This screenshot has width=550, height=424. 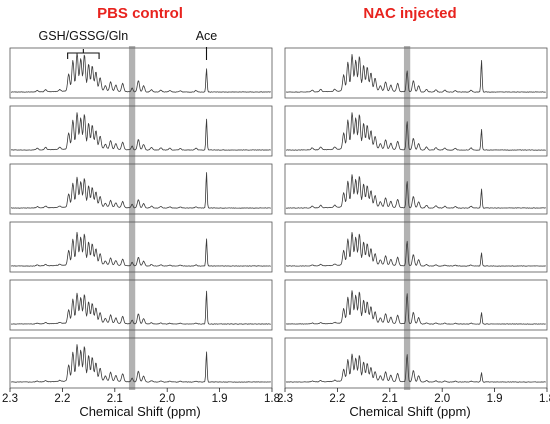 What do you see at coordinates (84, 36) in the screenshot?
I see `annotation-label: GSH/GSSG/Gln` at bounding box center [84, 36].